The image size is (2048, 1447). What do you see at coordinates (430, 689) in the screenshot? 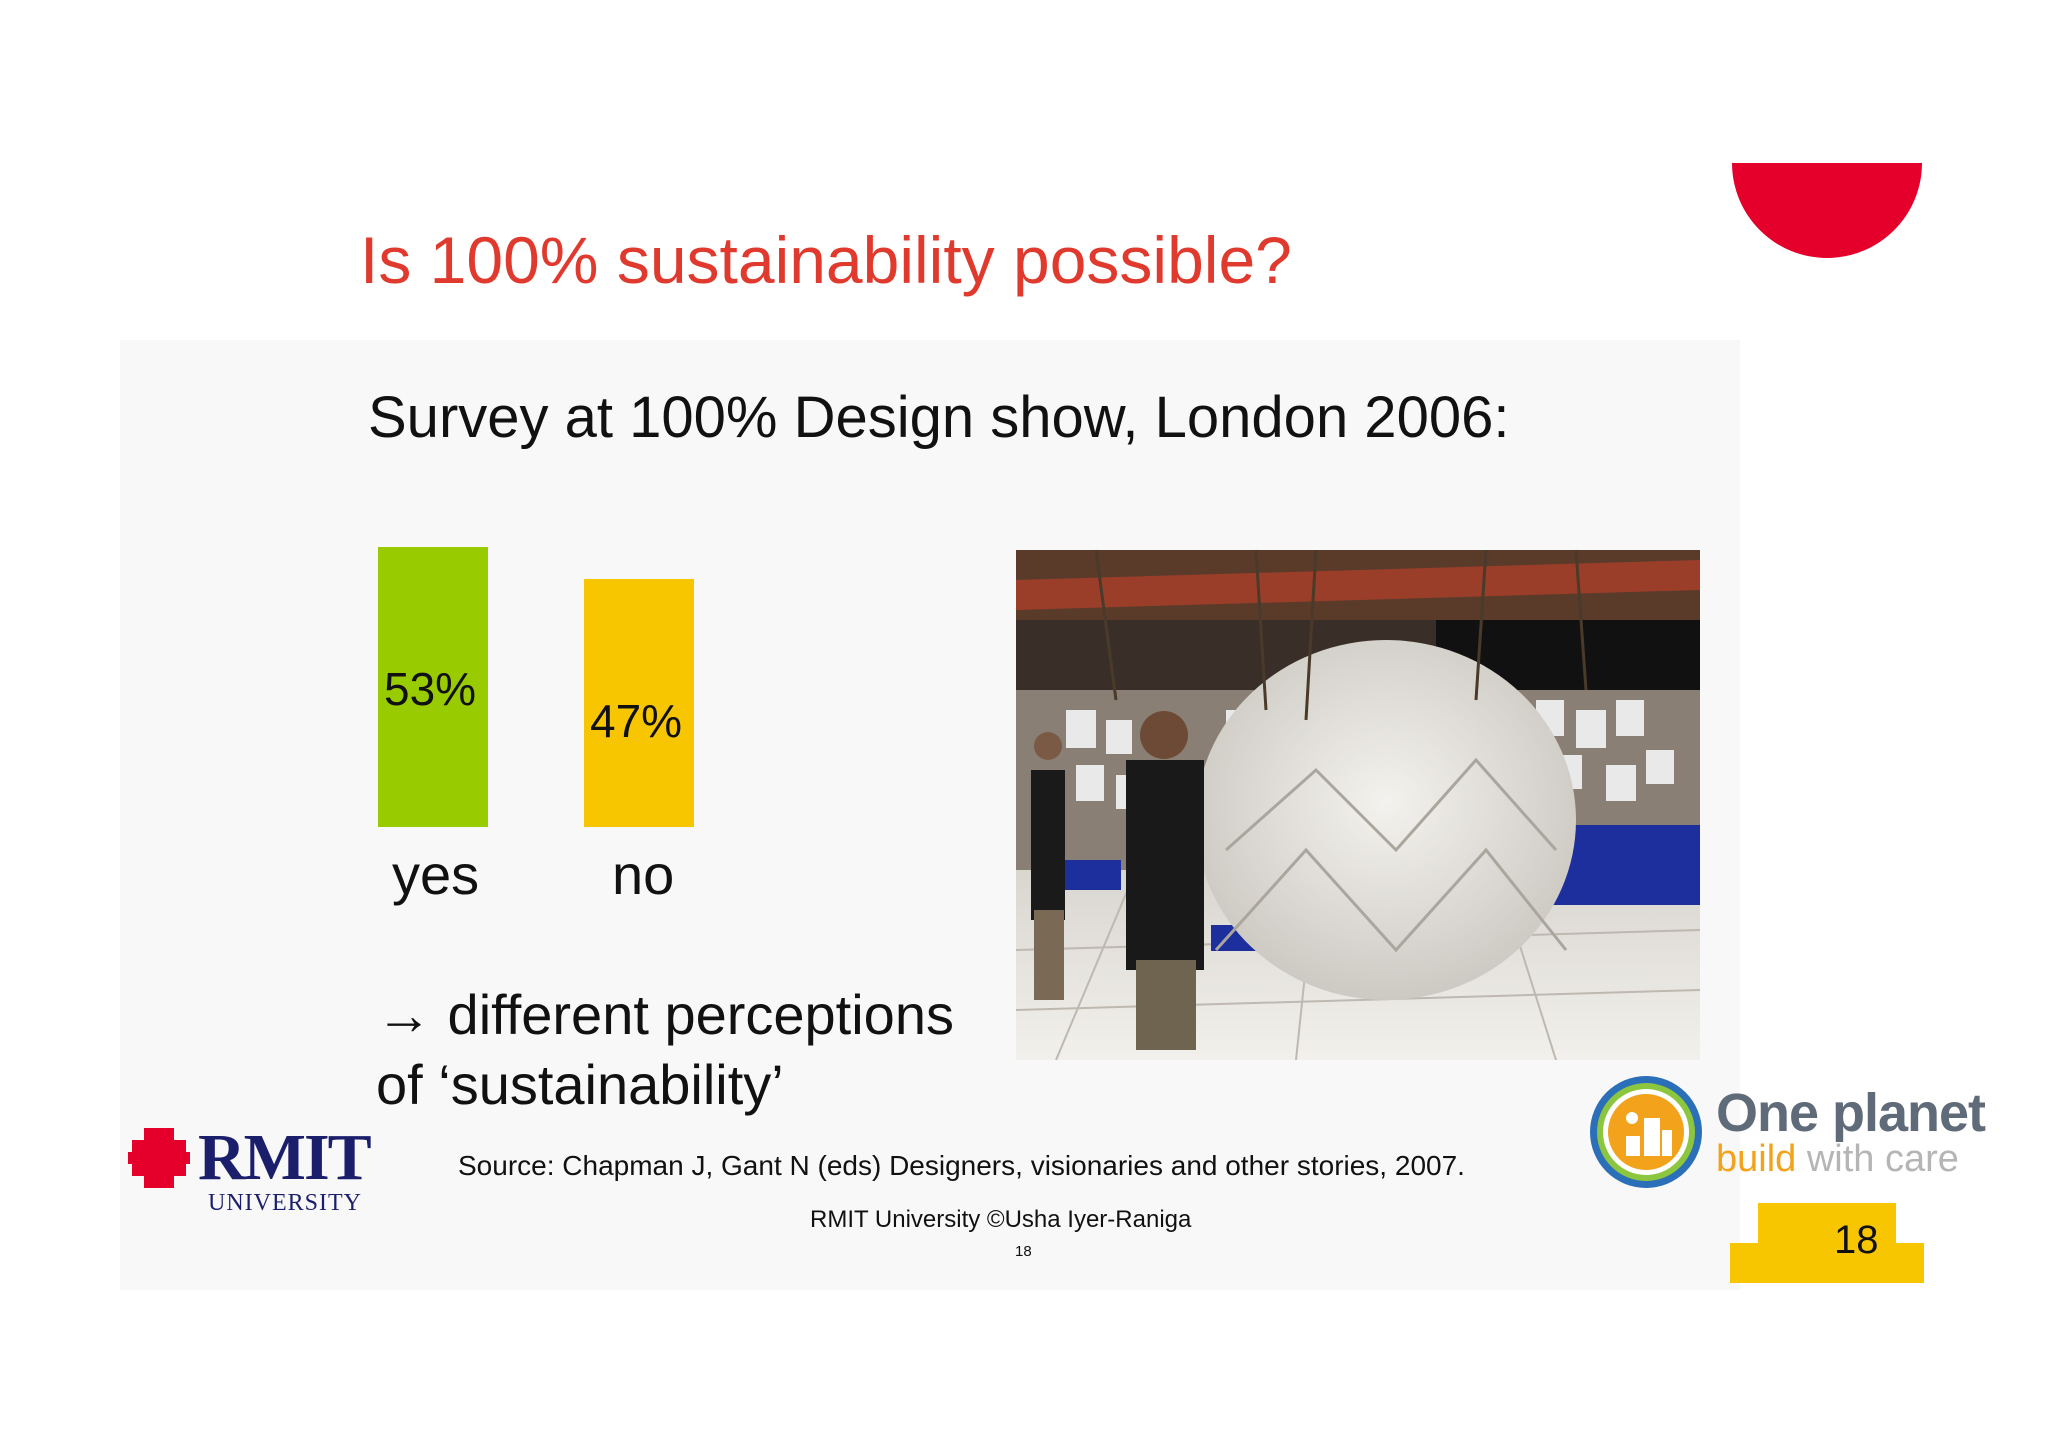
I see `bar-value-label-yes: 53%` at bounding box center [430, 689].